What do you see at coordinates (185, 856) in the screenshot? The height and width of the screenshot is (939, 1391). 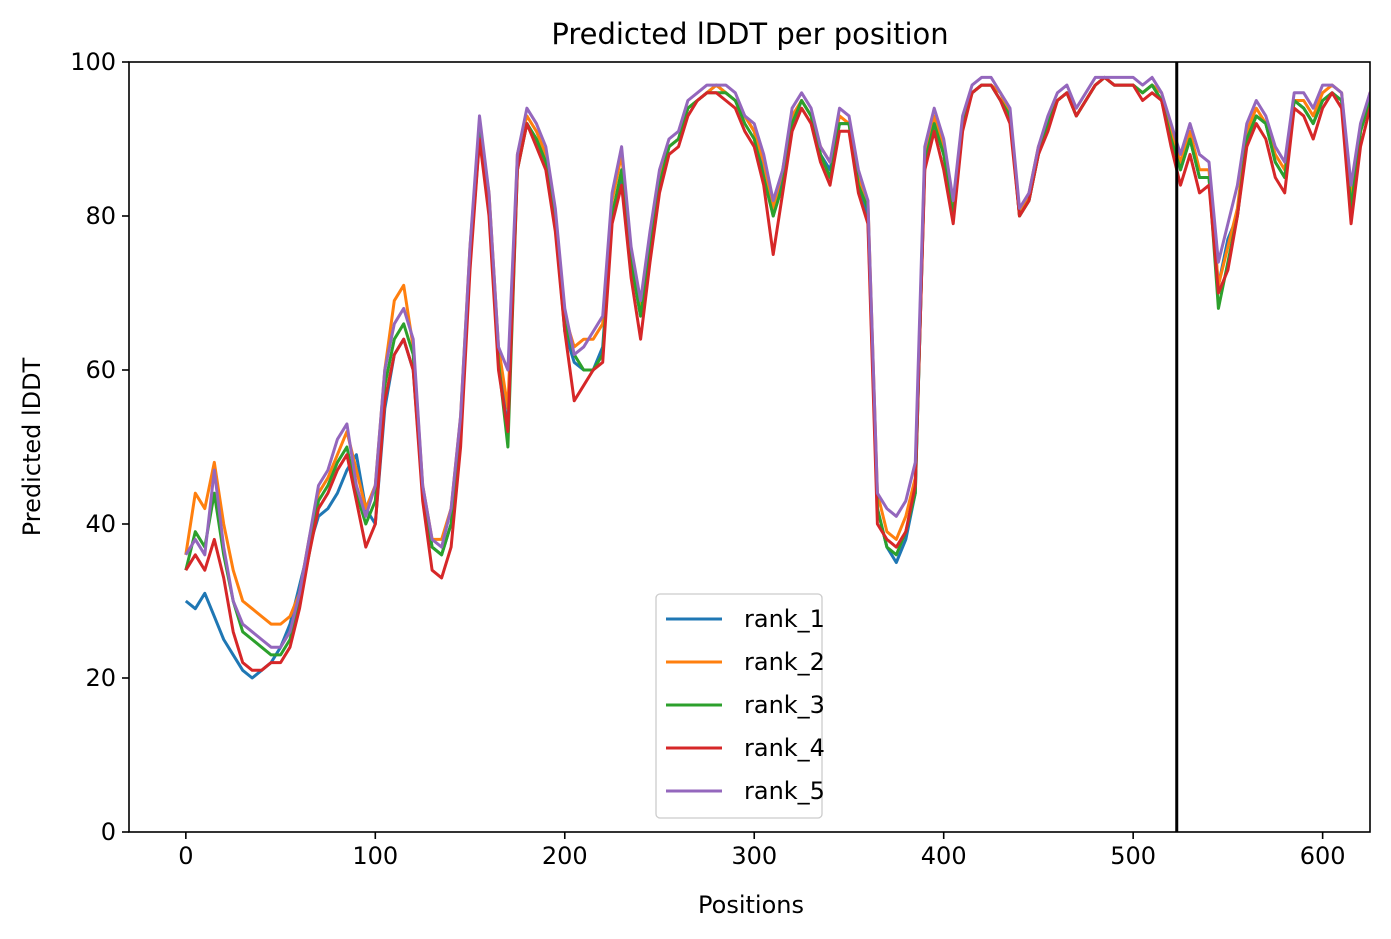 I see `x-tick-label: 0` at bounding box center [185, 856].